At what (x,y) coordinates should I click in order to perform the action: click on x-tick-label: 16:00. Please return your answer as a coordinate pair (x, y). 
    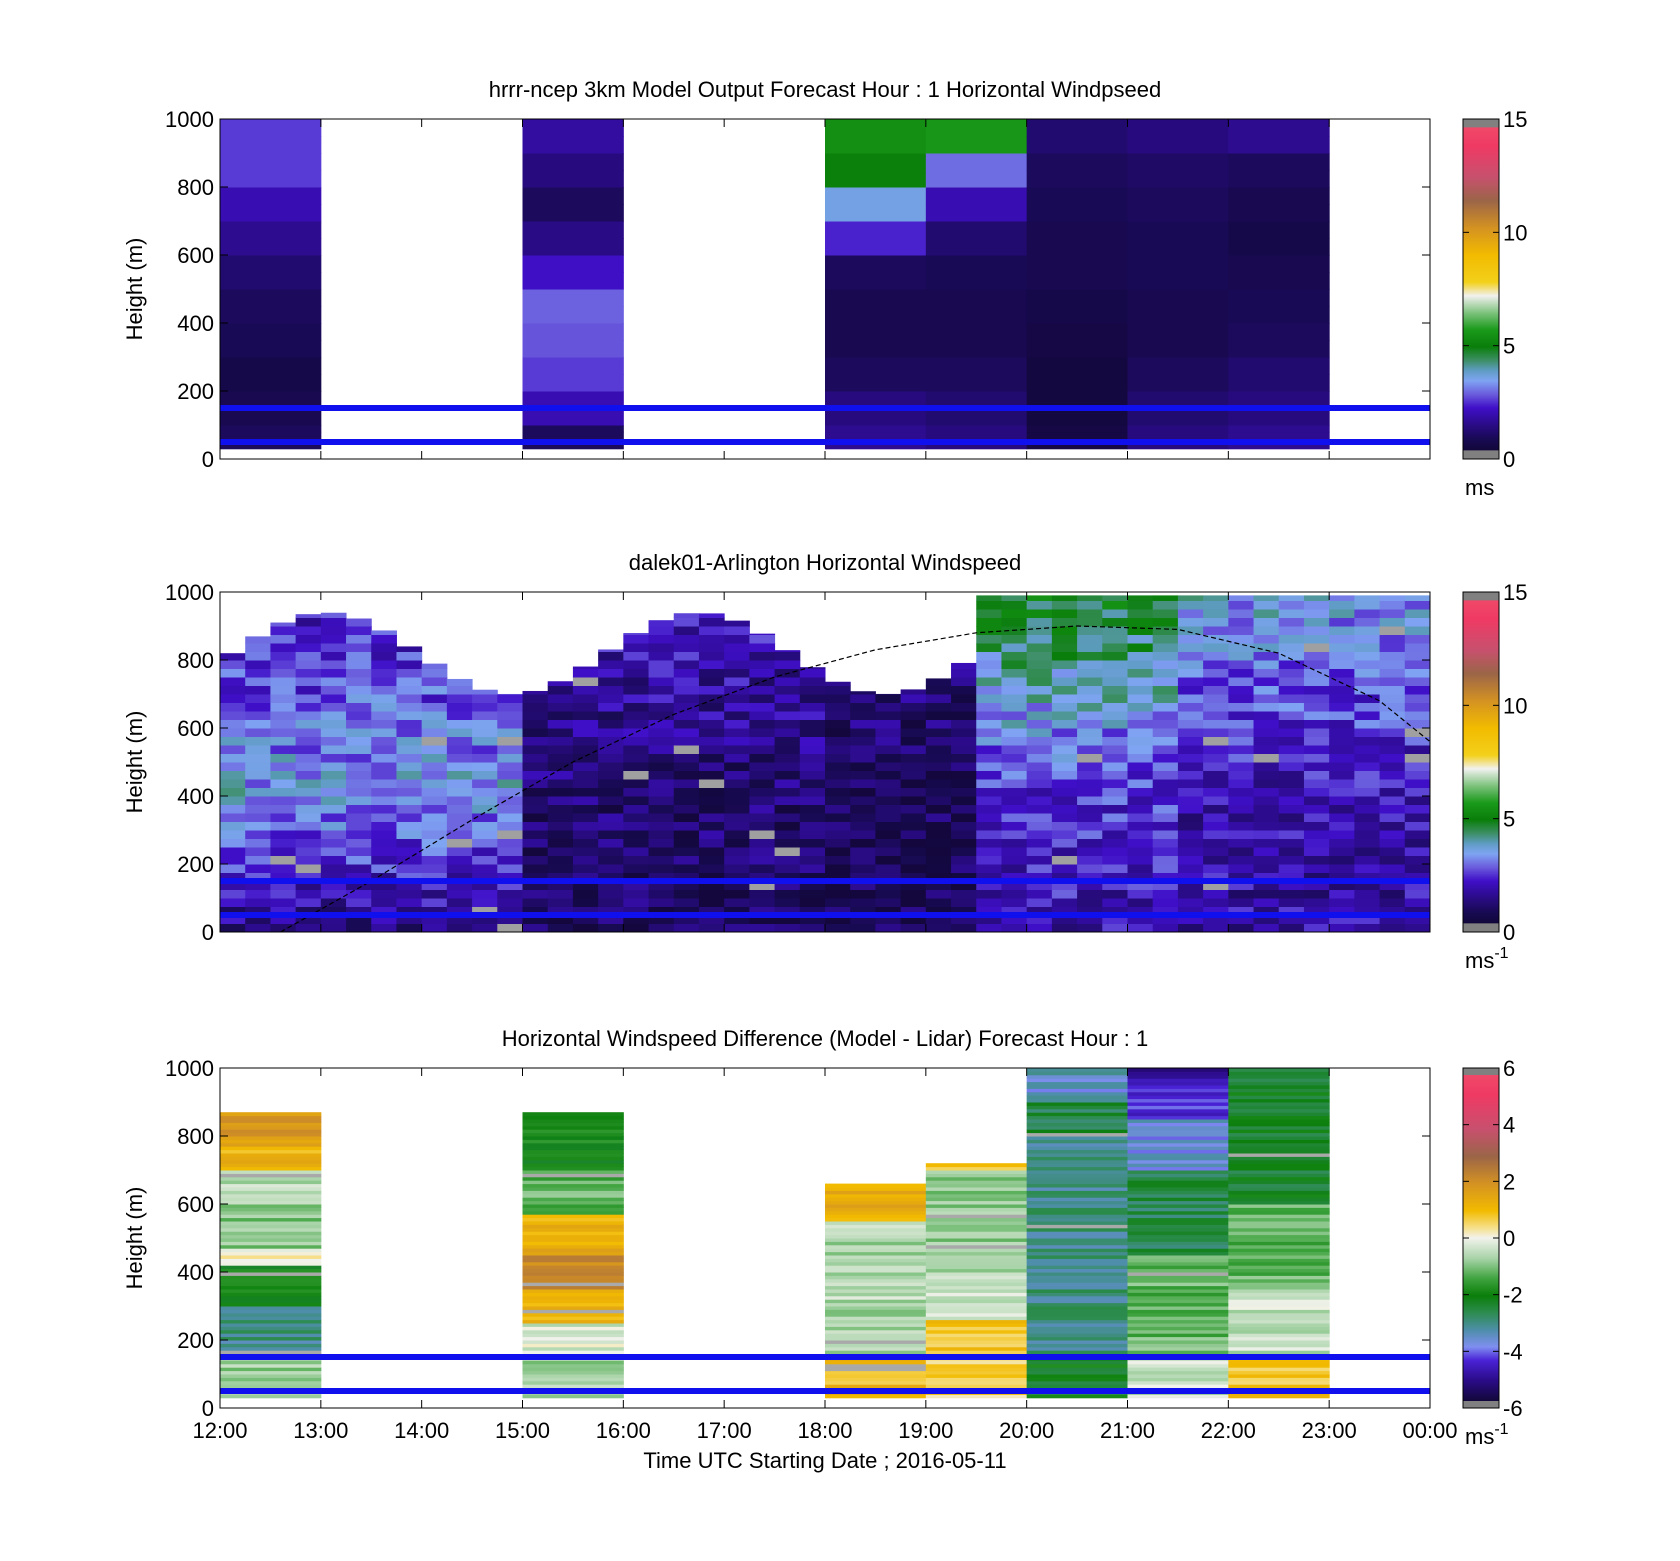
    Looking at the image, I should click on (623, 1430).